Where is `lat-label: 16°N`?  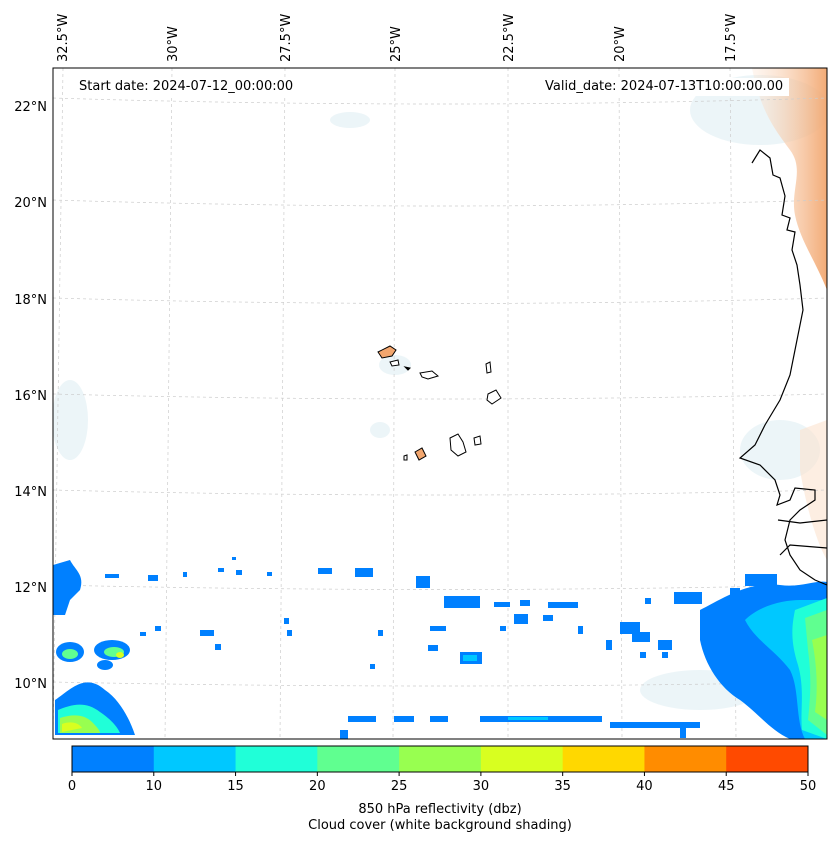 lat-label: 16°N is located at coordinates (30, 396).